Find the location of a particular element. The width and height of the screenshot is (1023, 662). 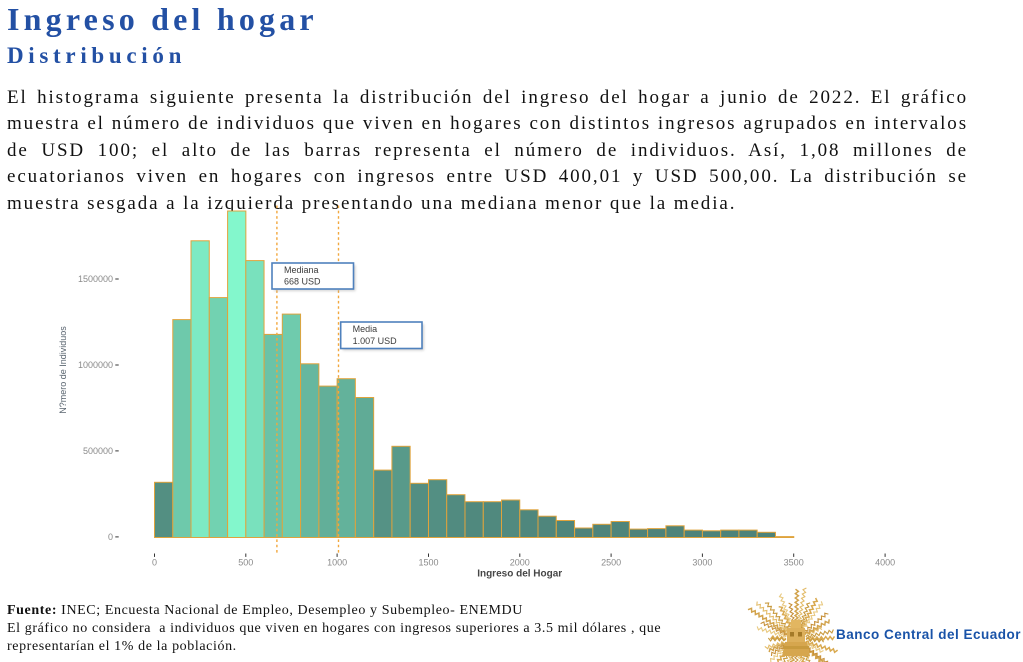

svg-text: 2500 is located at coordinates (611, 563).